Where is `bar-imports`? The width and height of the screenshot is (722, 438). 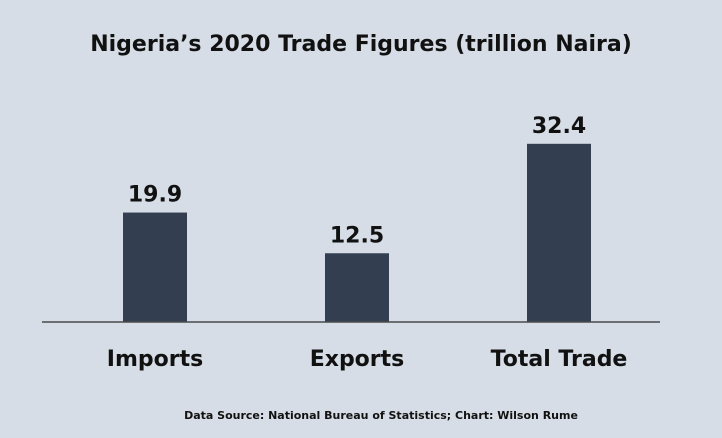
bar-imports is located at coordinates (155, 267).